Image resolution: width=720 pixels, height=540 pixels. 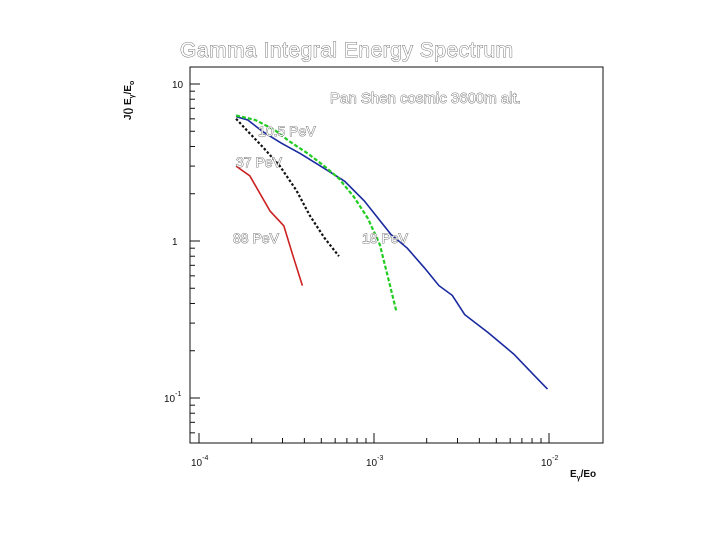 What do you see at coordinates (287, 131) in the screenshot?
I see `series-label: 10.5 PeV` at bounding box center [287, 131].